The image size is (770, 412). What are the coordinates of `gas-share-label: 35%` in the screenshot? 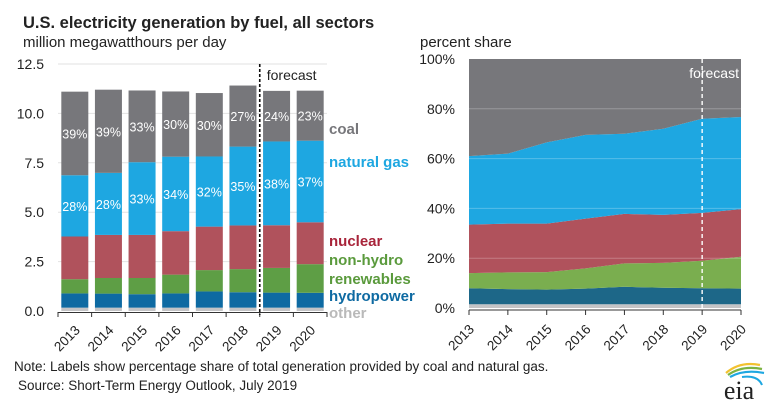 It's located at (242, 187).